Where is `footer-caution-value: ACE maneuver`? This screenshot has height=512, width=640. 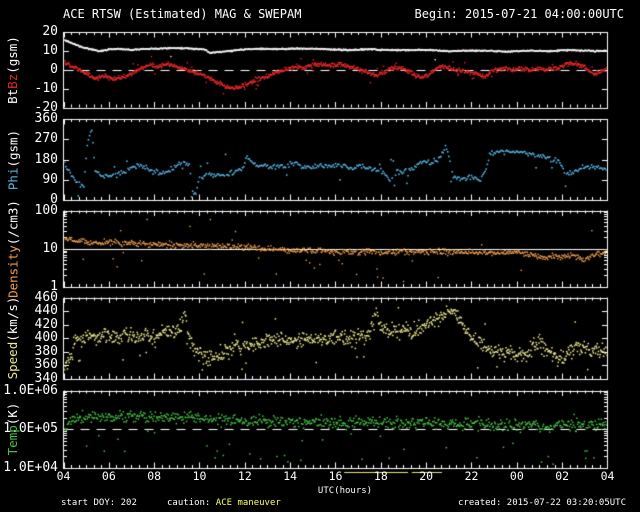
footer-caution-value: ACE maneuver is located at coordinates (248, 503).